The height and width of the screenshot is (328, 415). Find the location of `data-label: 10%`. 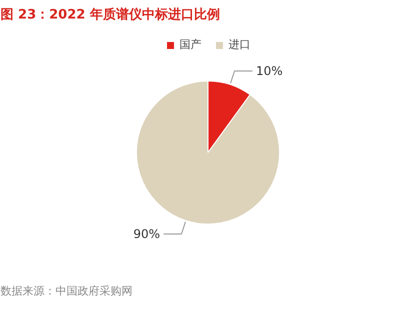

data-label: 10% is located at coordinates (269, 71).